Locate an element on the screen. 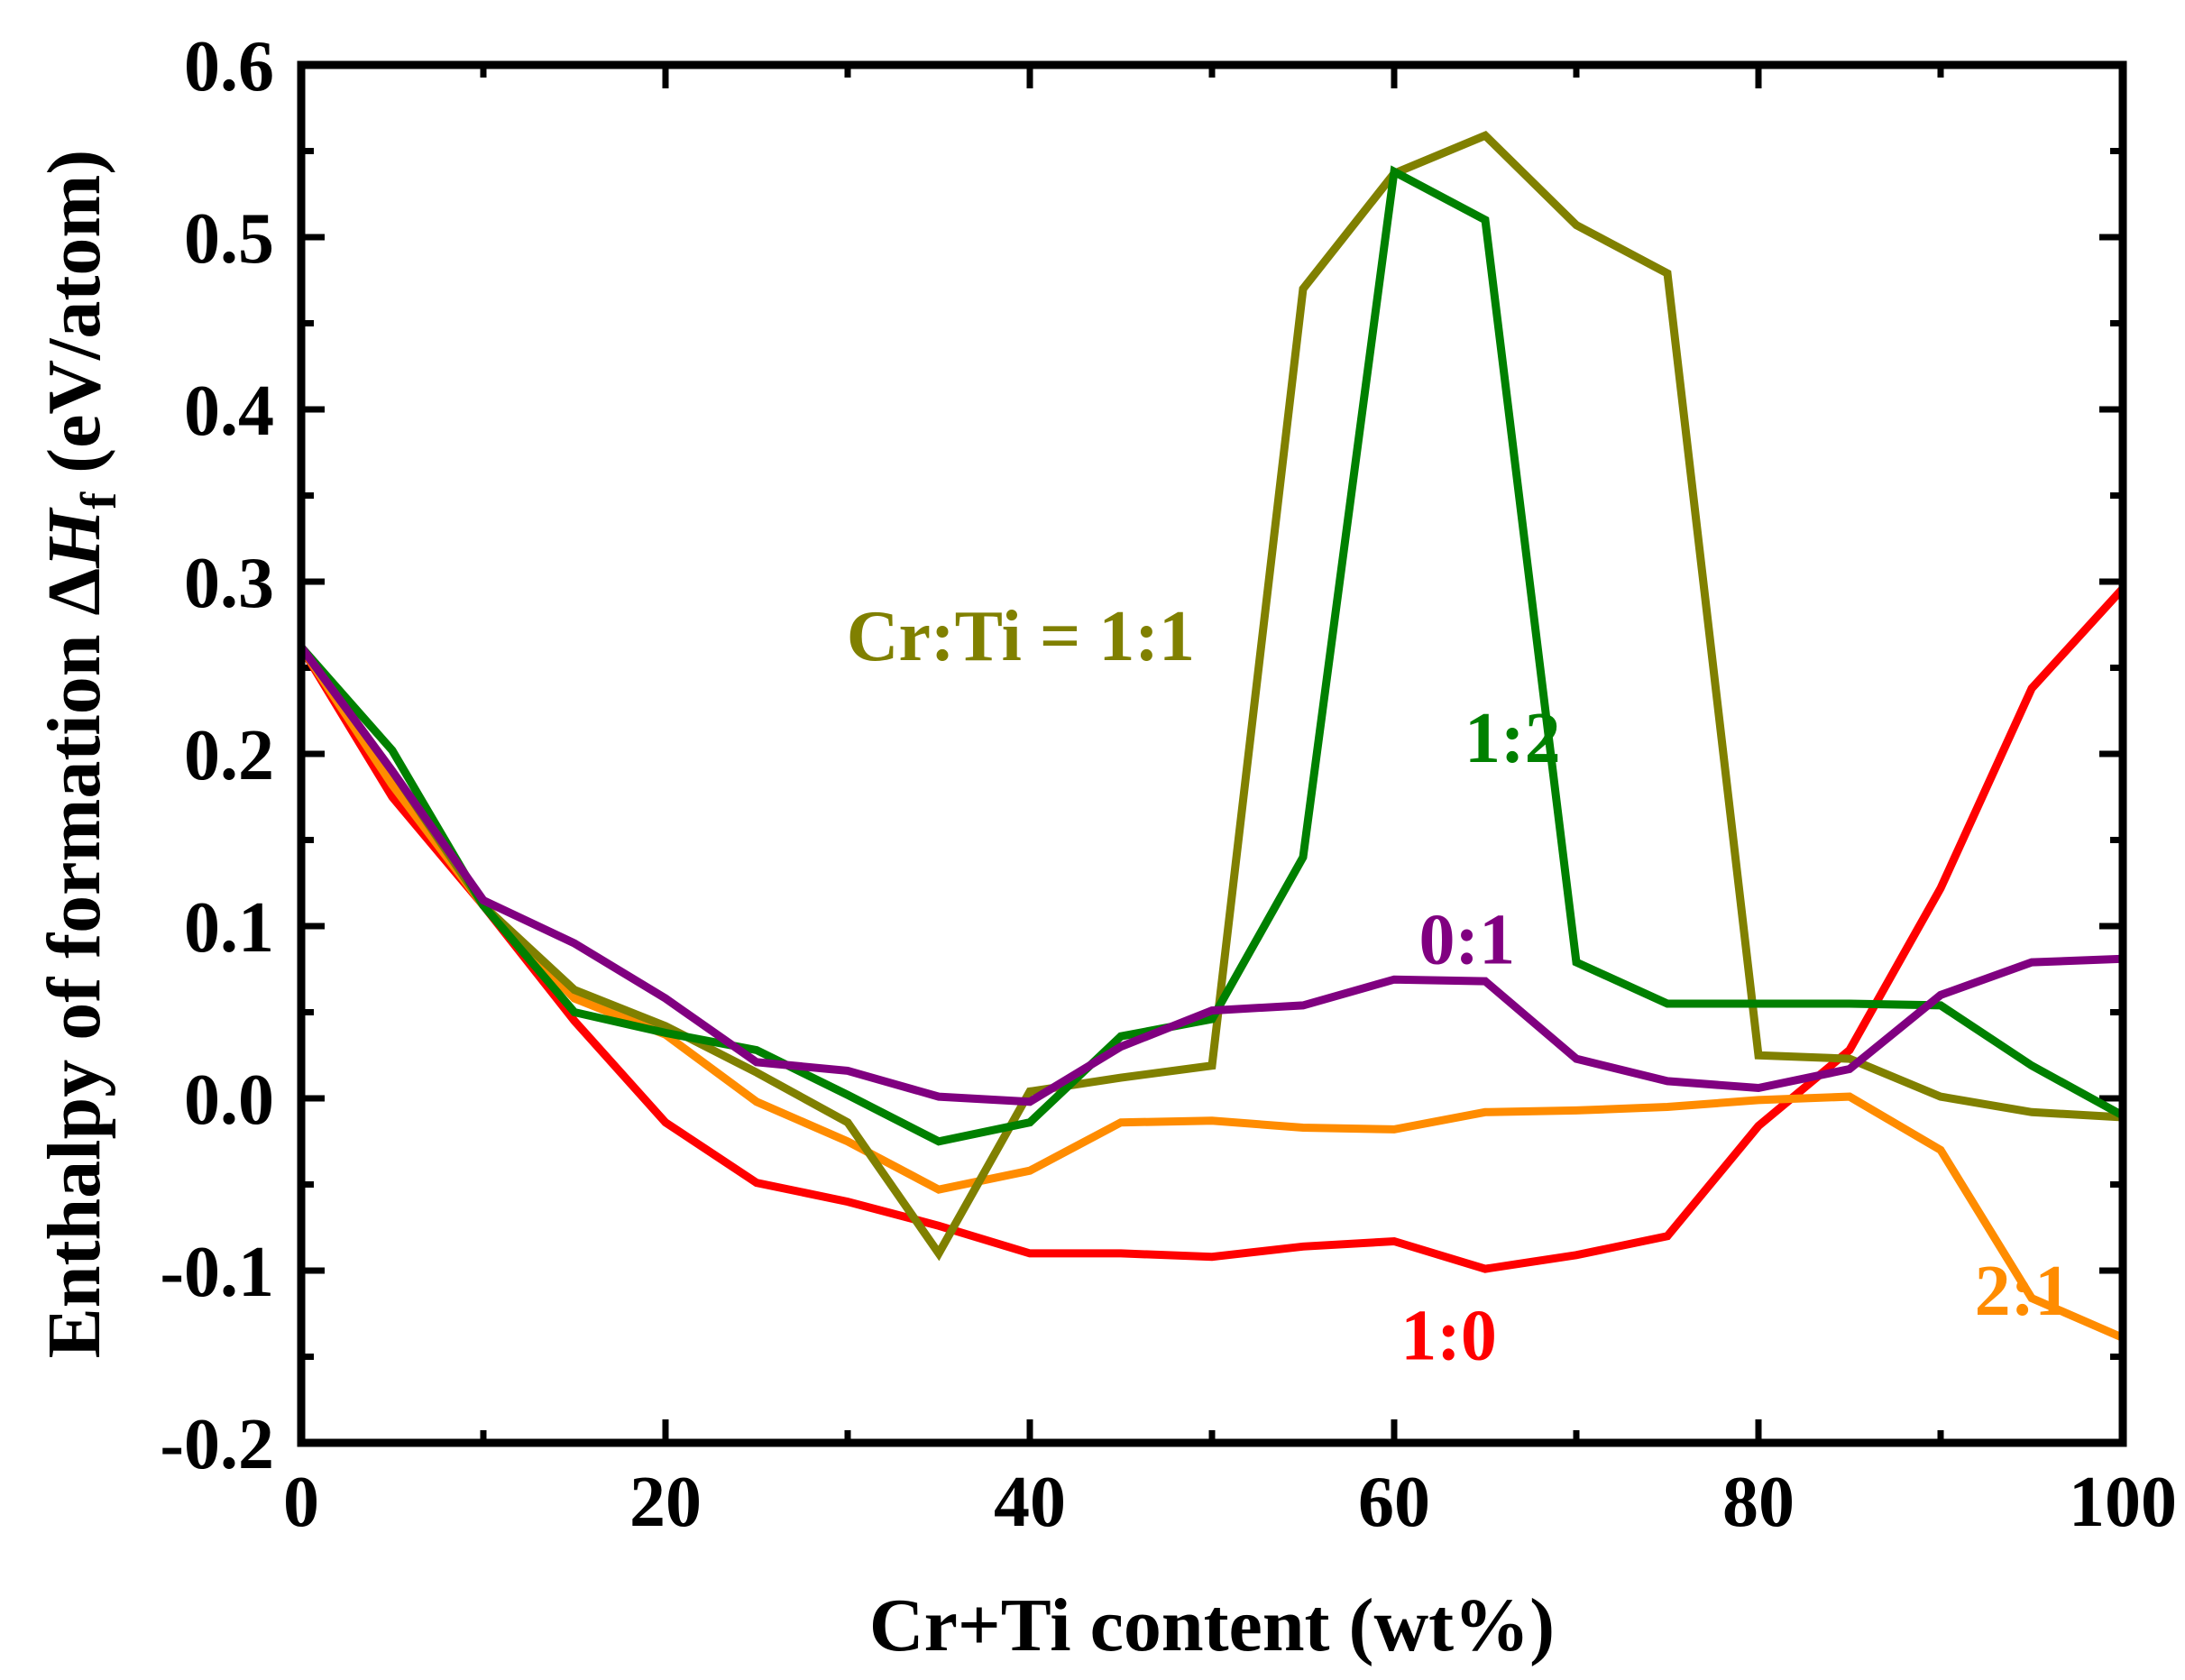 The height and width of the screenshot is (1680, 2185). series-label-1-0: 1:0 is located at coordinates (1448, 1337).